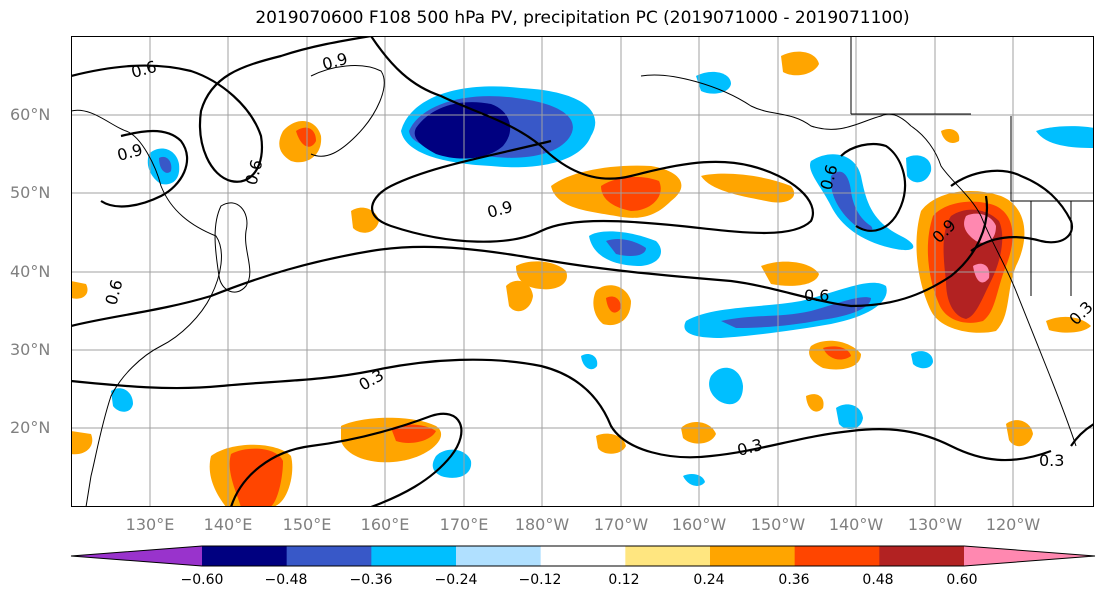 The width and height of the screenshot is (1105, 601). What do you see at coordinates (1019, 433) in the screenshot?
I see `pos-anomaly-small-h` at bounding box center [1019, 433].